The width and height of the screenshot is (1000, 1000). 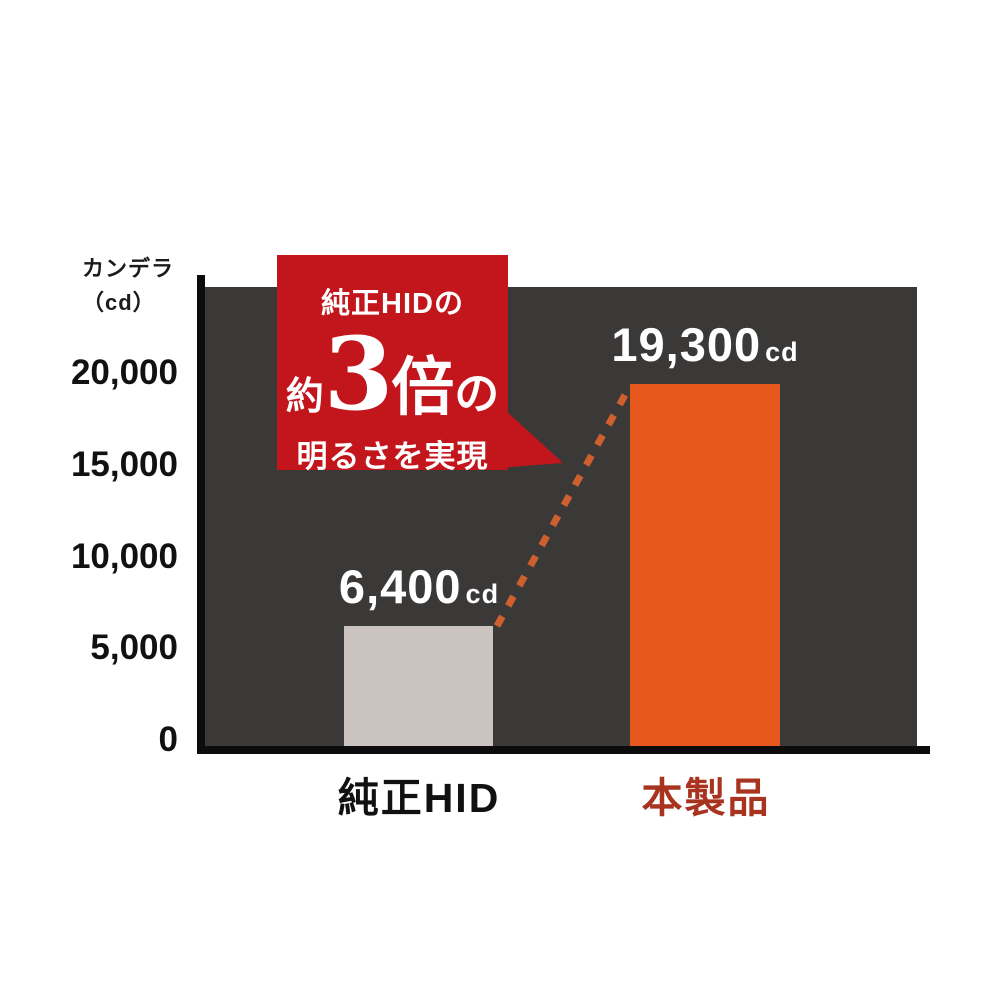 I want to click on y-tick-5000: 5,000, so click(x=134, y=647).